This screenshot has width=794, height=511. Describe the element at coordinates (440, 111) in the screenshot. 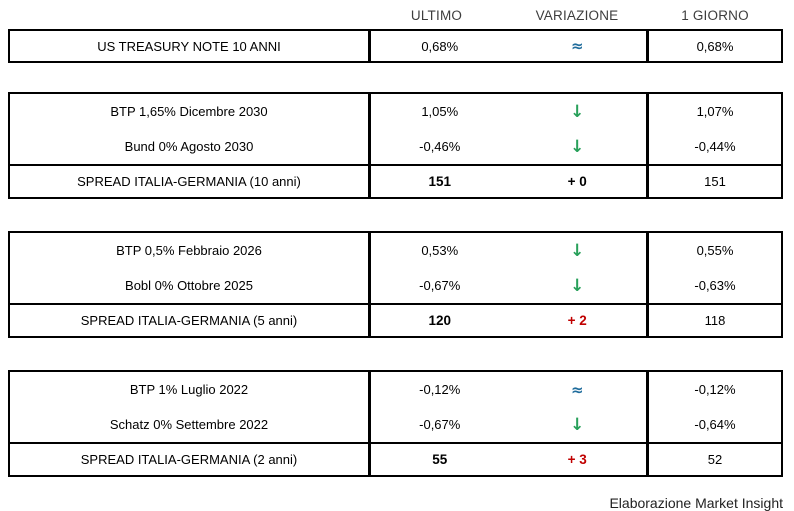

I see `ultimo-value: 1,05%` at that location.